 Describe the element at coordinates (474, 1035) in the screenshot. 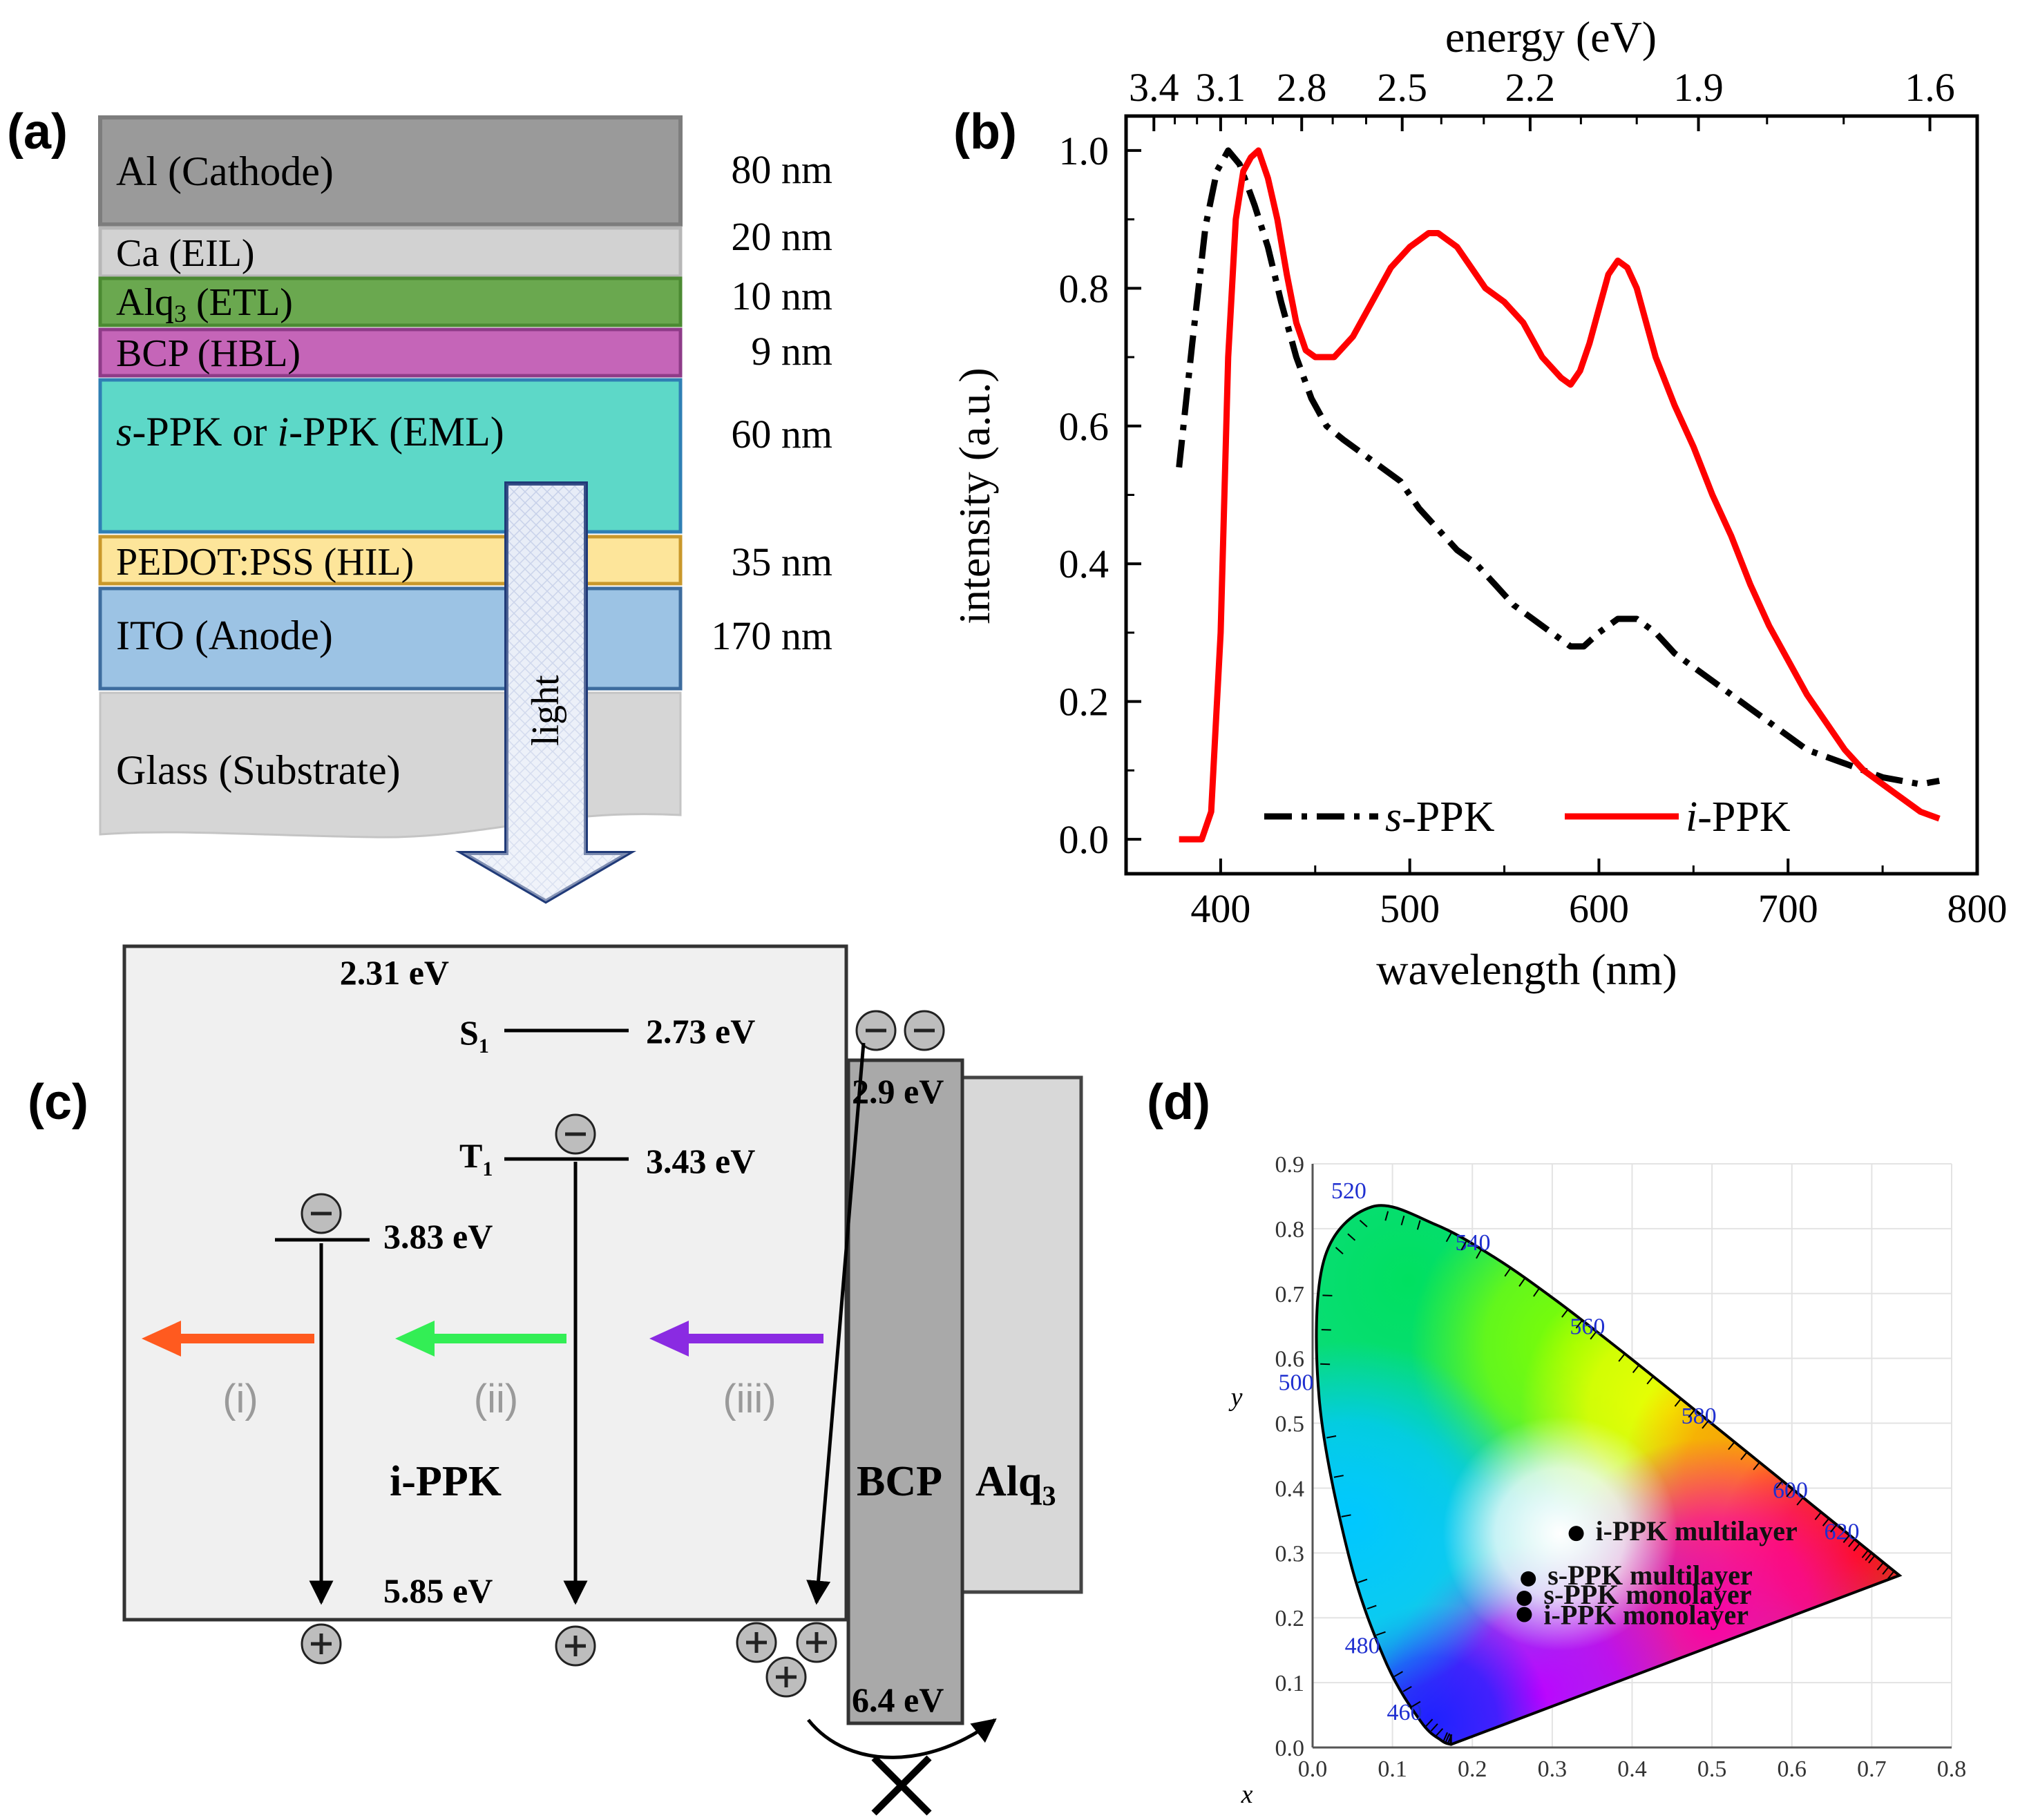

I see `s1-label: S1` at that location.